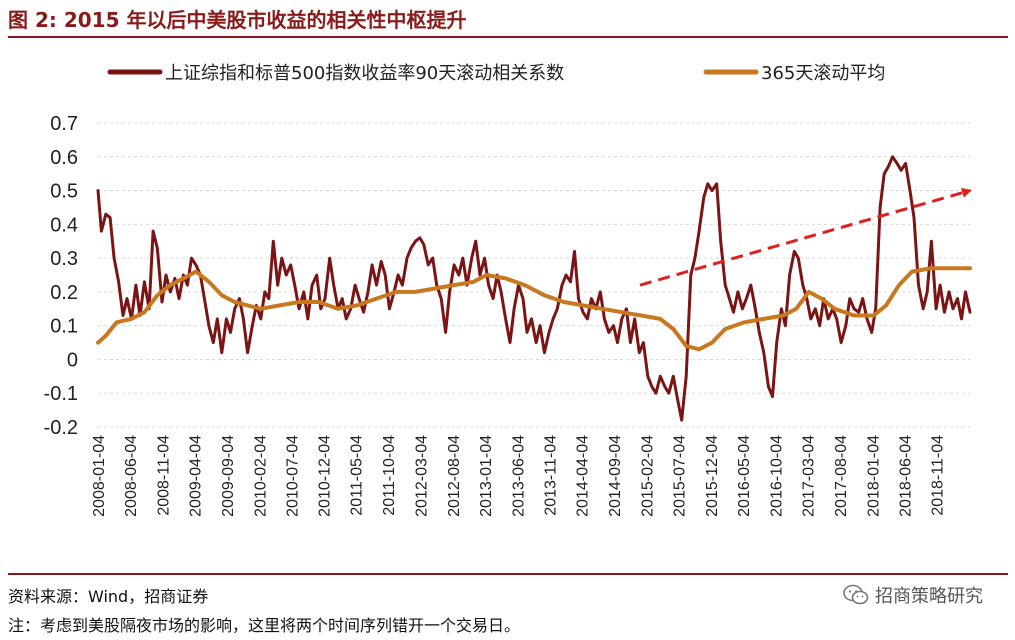 This screenshot has height=640, width=1015. I want to click on source-note: 资料来源：Wind，招商证券, so click(108, 596).